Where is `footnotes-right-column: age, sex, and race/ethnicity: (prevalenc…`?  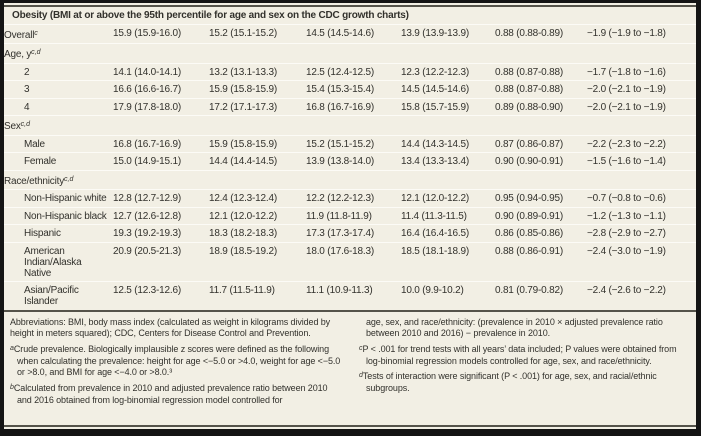
footnotes-right-column: age, sex, and race/ethnicity: (prevalenc… is located at coordinates (524, 363).